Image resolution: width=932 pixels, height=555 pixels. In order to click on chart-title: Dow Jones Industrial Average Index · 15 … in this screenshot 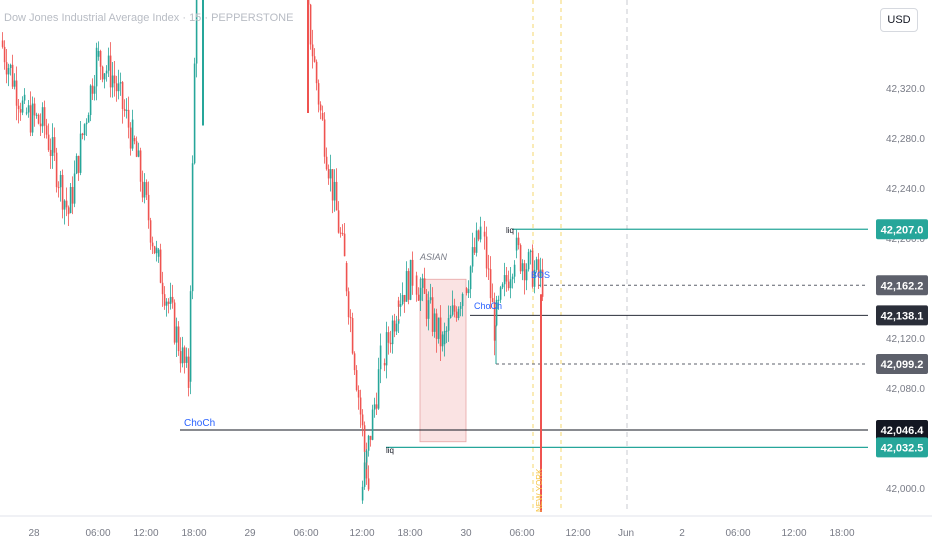, I will do `click(149, 18)`.